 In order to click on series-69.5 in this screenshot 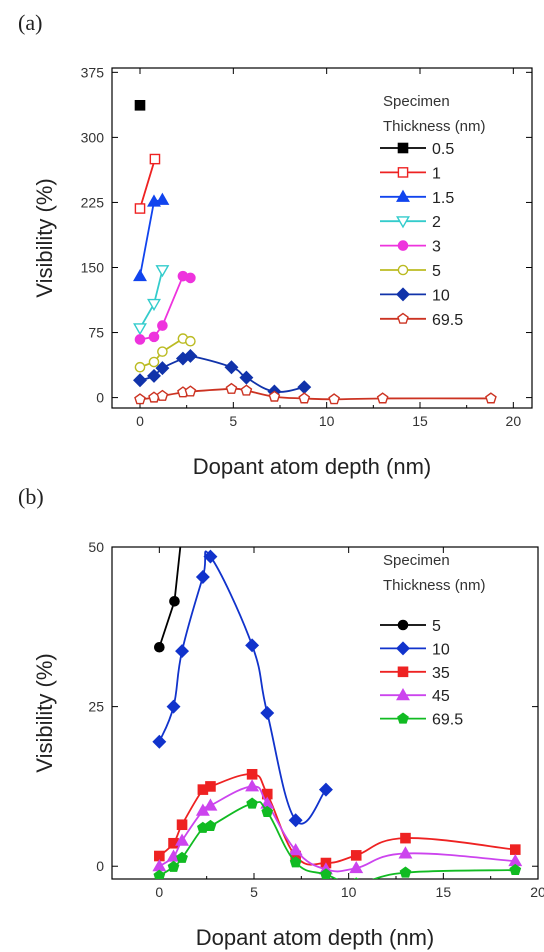, I will do `click(337, 838)`.